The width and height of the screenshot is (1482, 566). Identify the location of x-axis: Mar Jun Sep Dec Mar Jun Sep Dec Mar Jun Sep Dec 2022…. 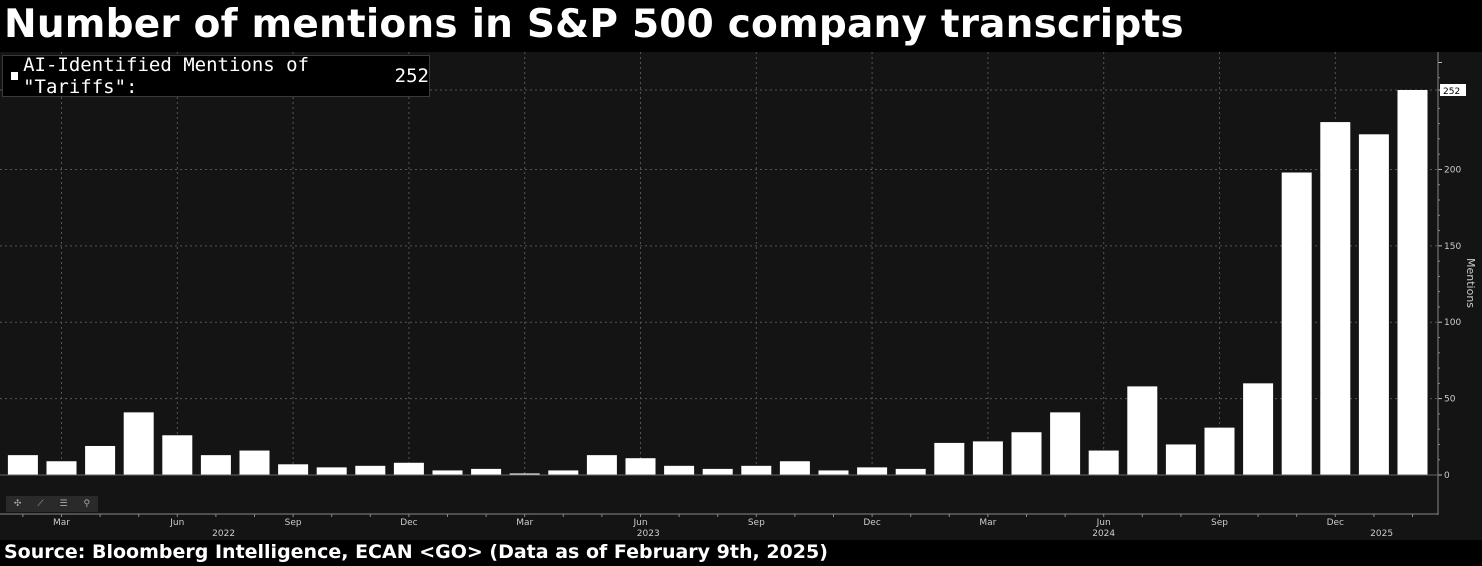
(719, 506).